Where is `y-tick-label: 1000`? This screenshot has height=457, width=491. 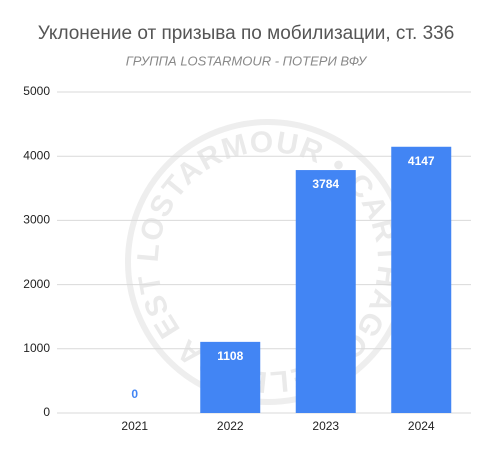 y-tick-label: 1000 is located at coordinates (36, 348).